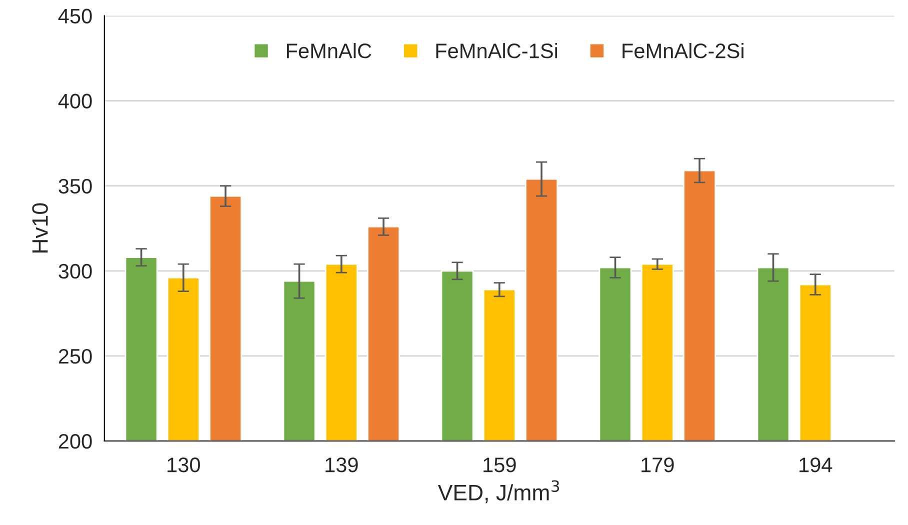  What do you see at coordinates (683, 50) in the screenshot?
I see `legend-label: FeMnAlC-2Si` at bounding box center [683, 50].